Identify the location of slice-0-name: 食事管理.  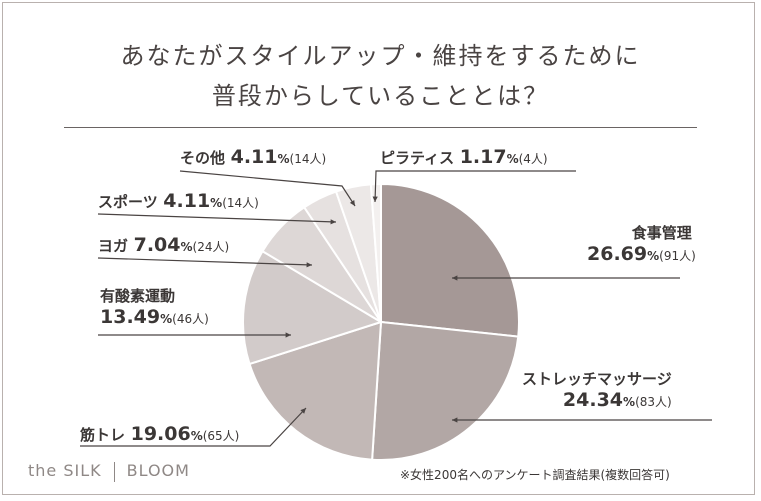
(661, 233).